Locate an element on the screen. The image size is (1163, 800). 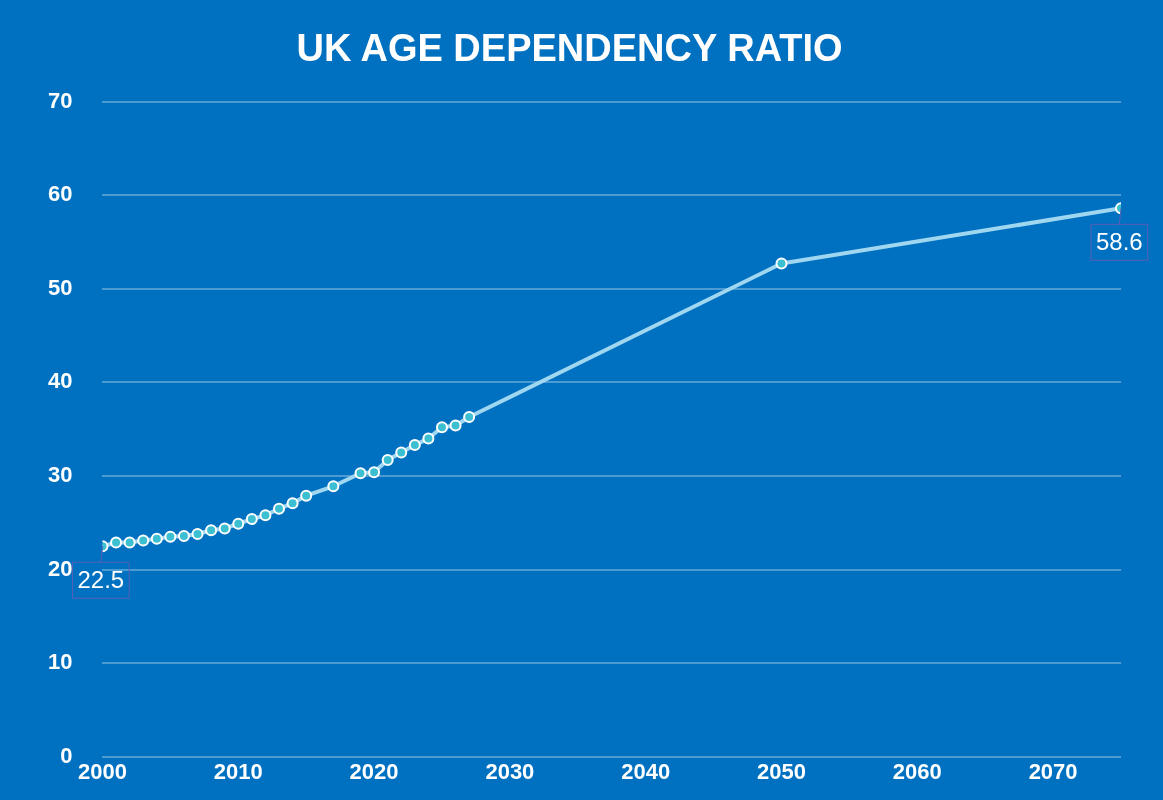
chart-title: UK AGE DEPENDENCY RATIO is located at coordinates (569, 48).